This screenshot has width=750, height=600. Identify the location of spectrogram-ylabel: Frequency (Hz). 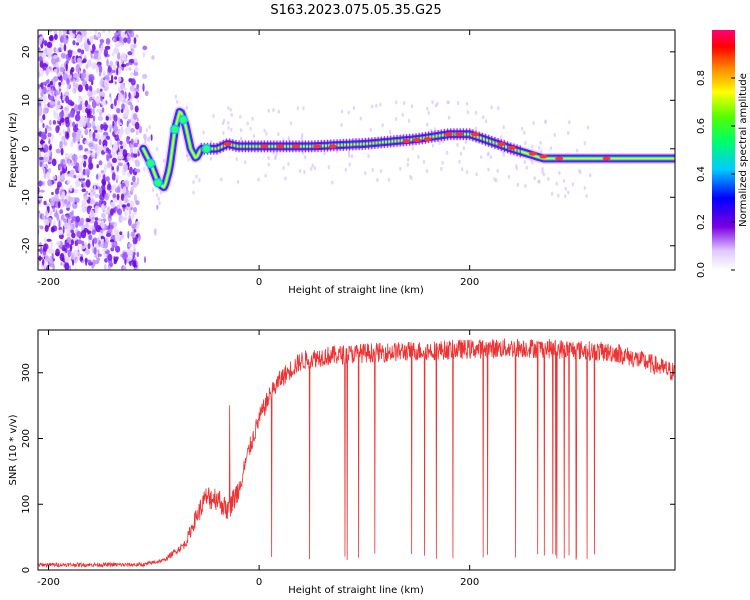
(13, 150).